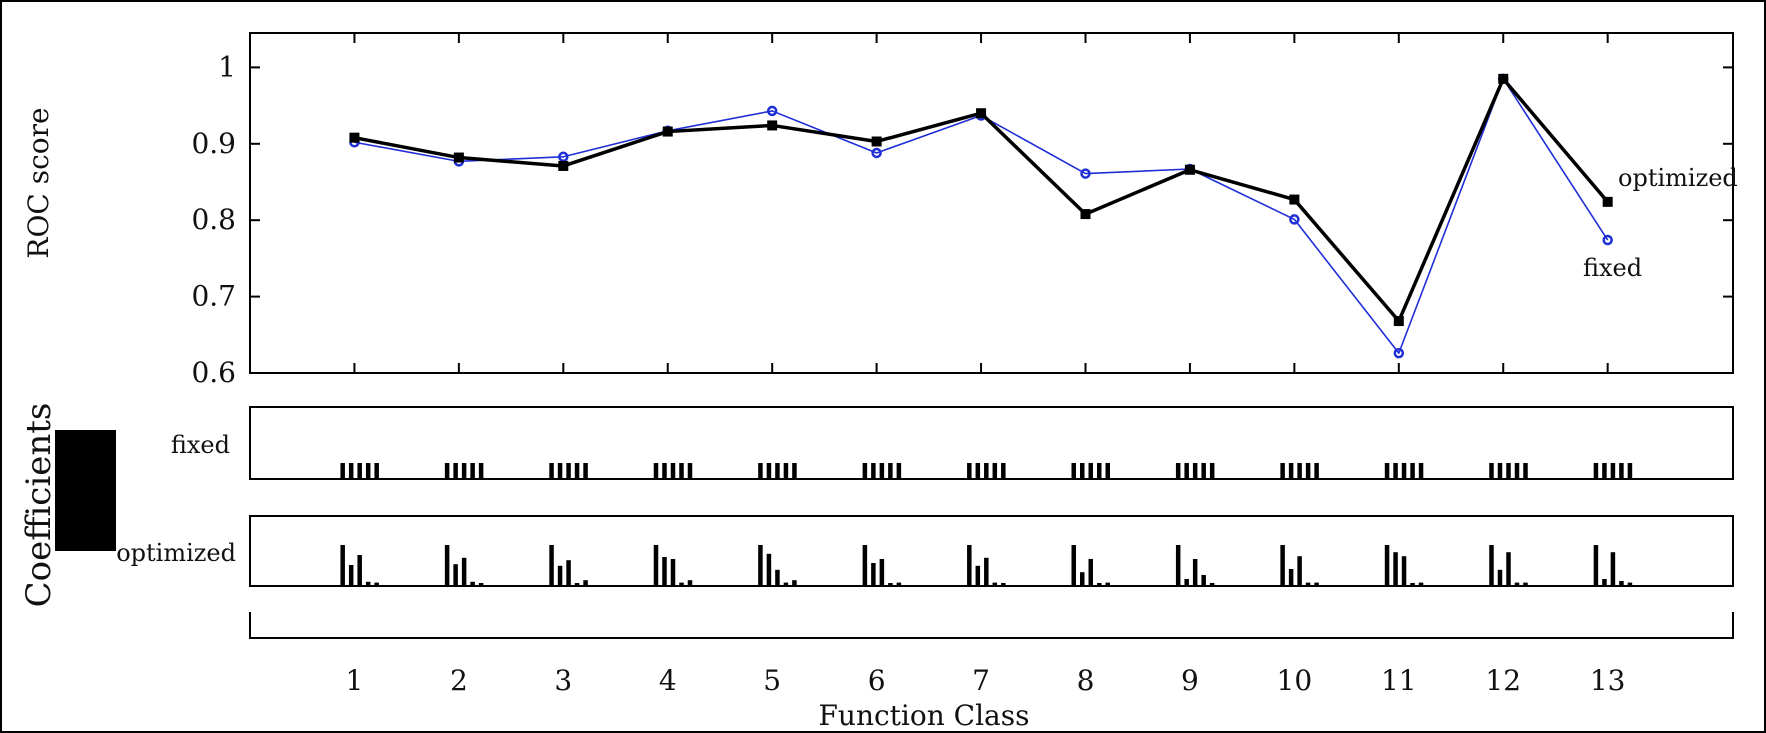 This screenshot has width=1766, height=733. I want to click on x-tick-label: 6, so click(877, 680).